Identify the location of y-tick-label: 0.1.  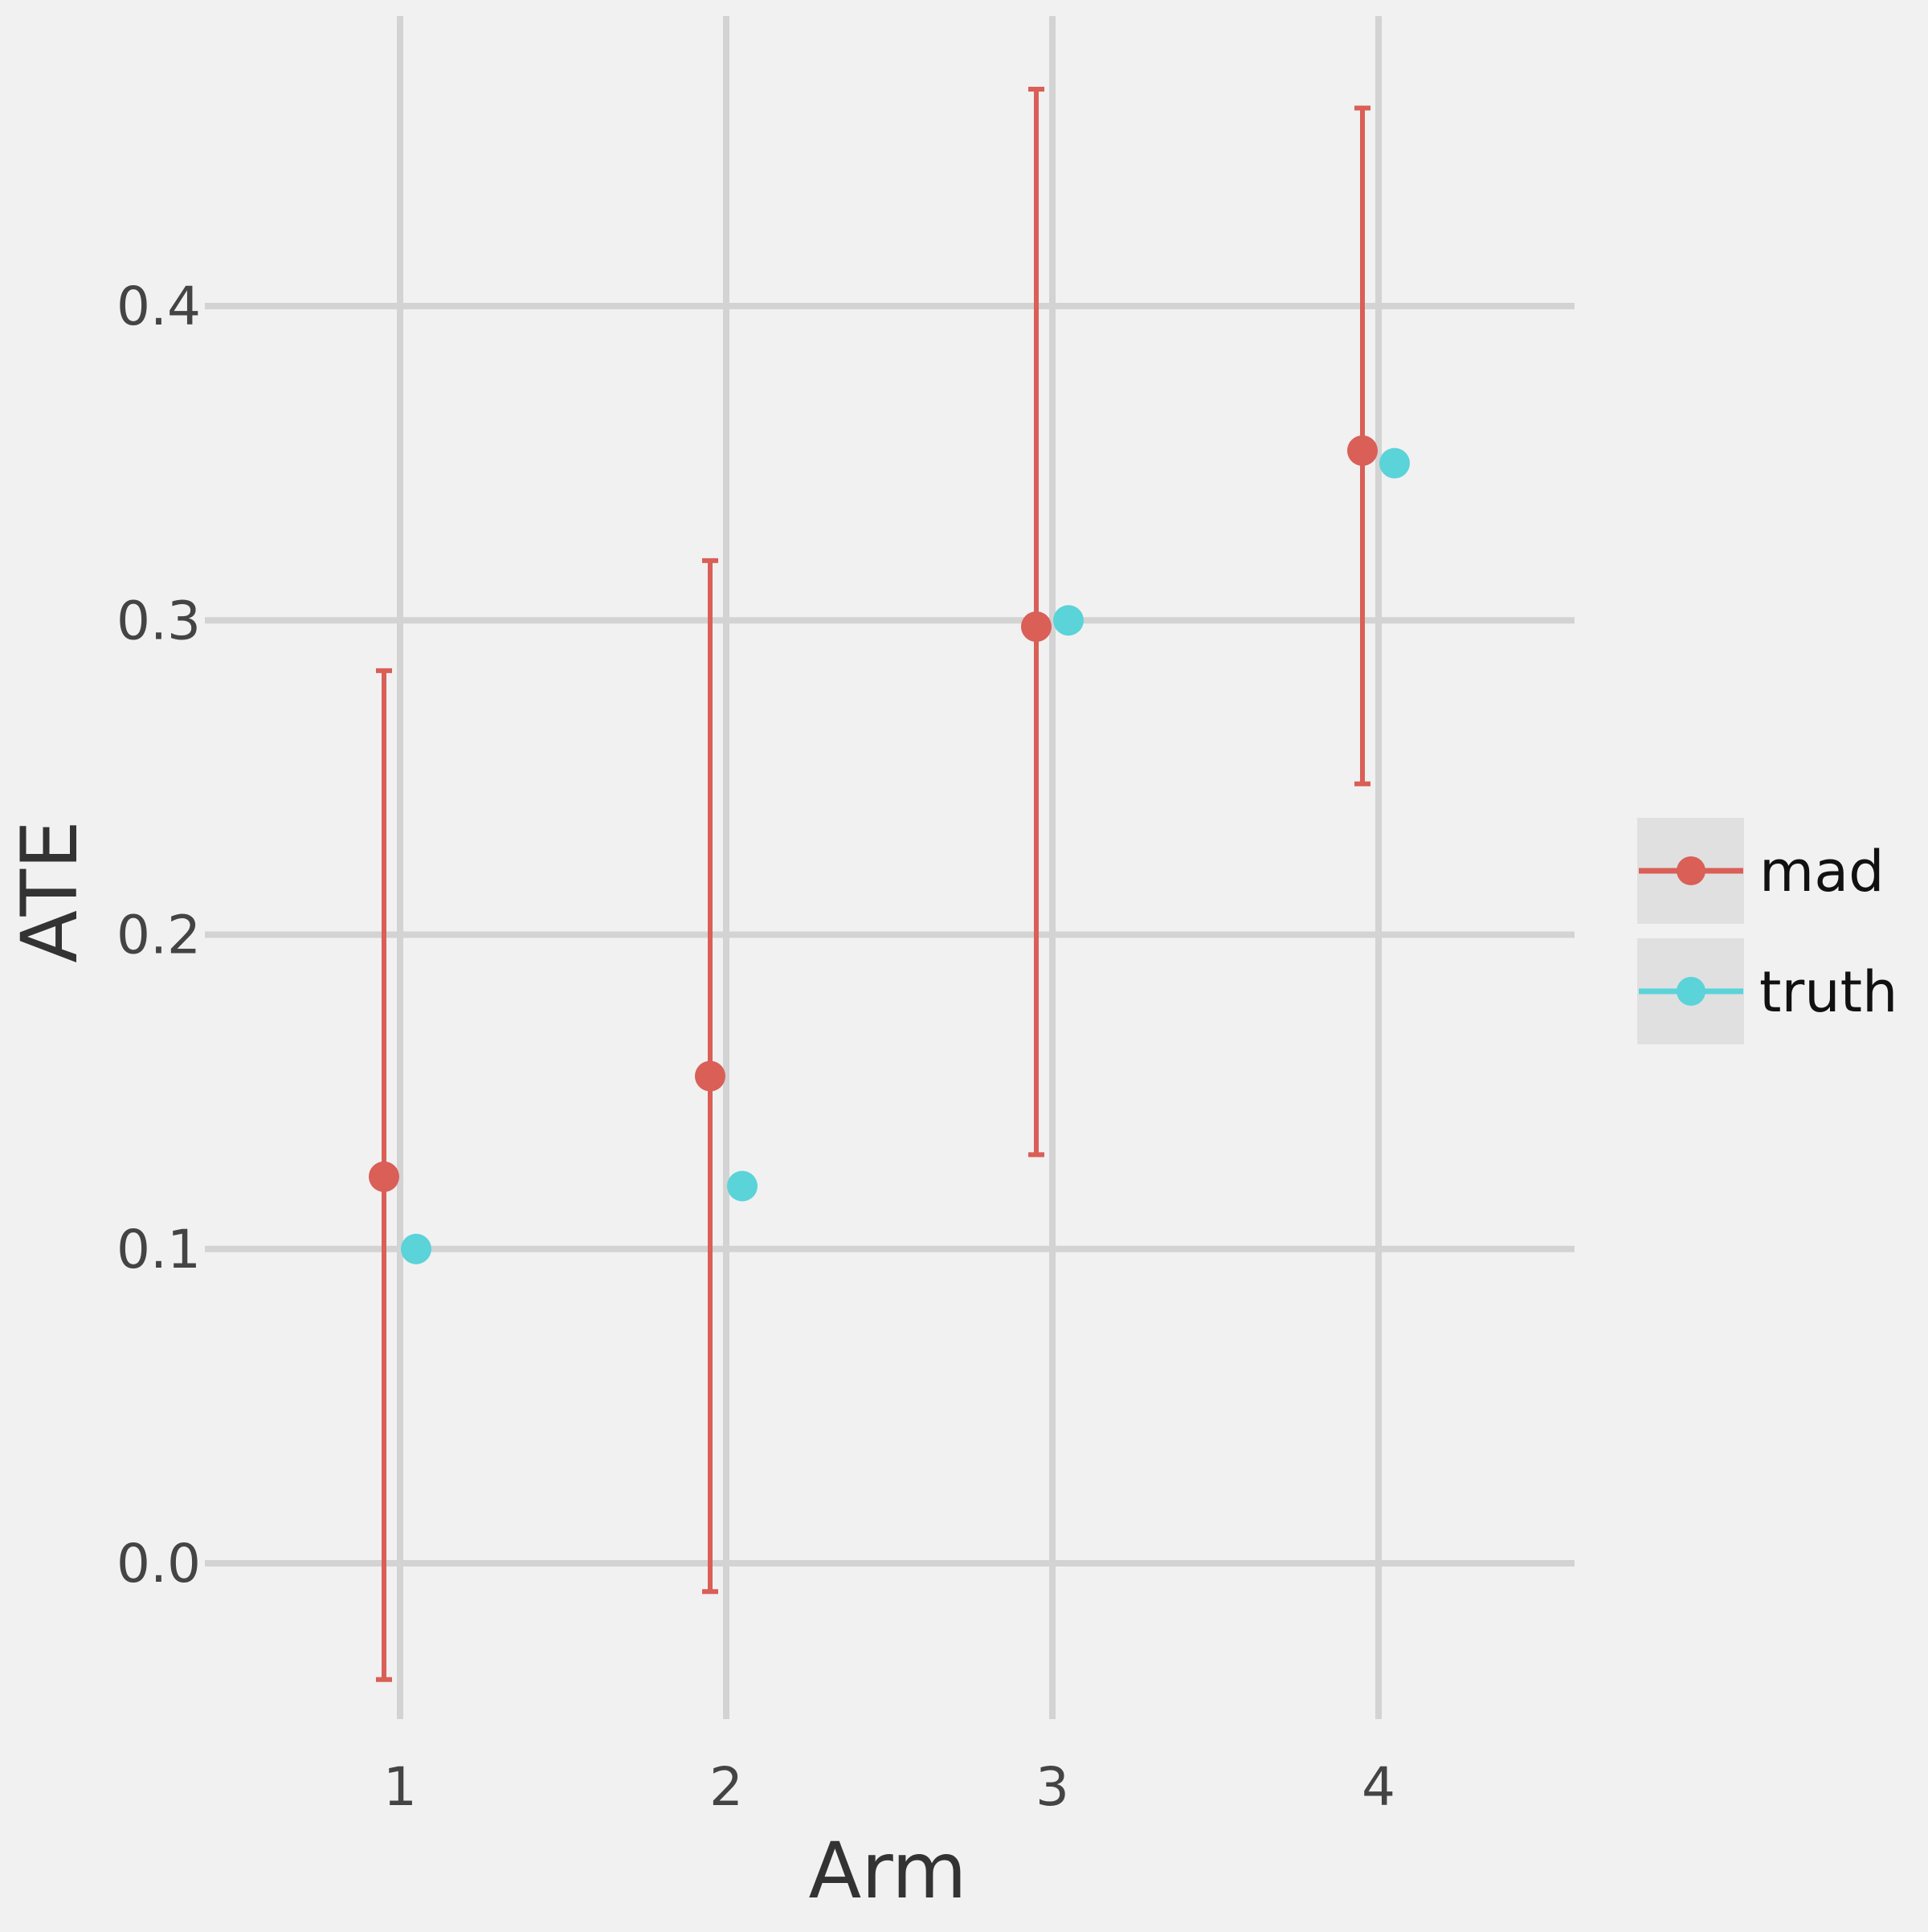
(158, 1250).